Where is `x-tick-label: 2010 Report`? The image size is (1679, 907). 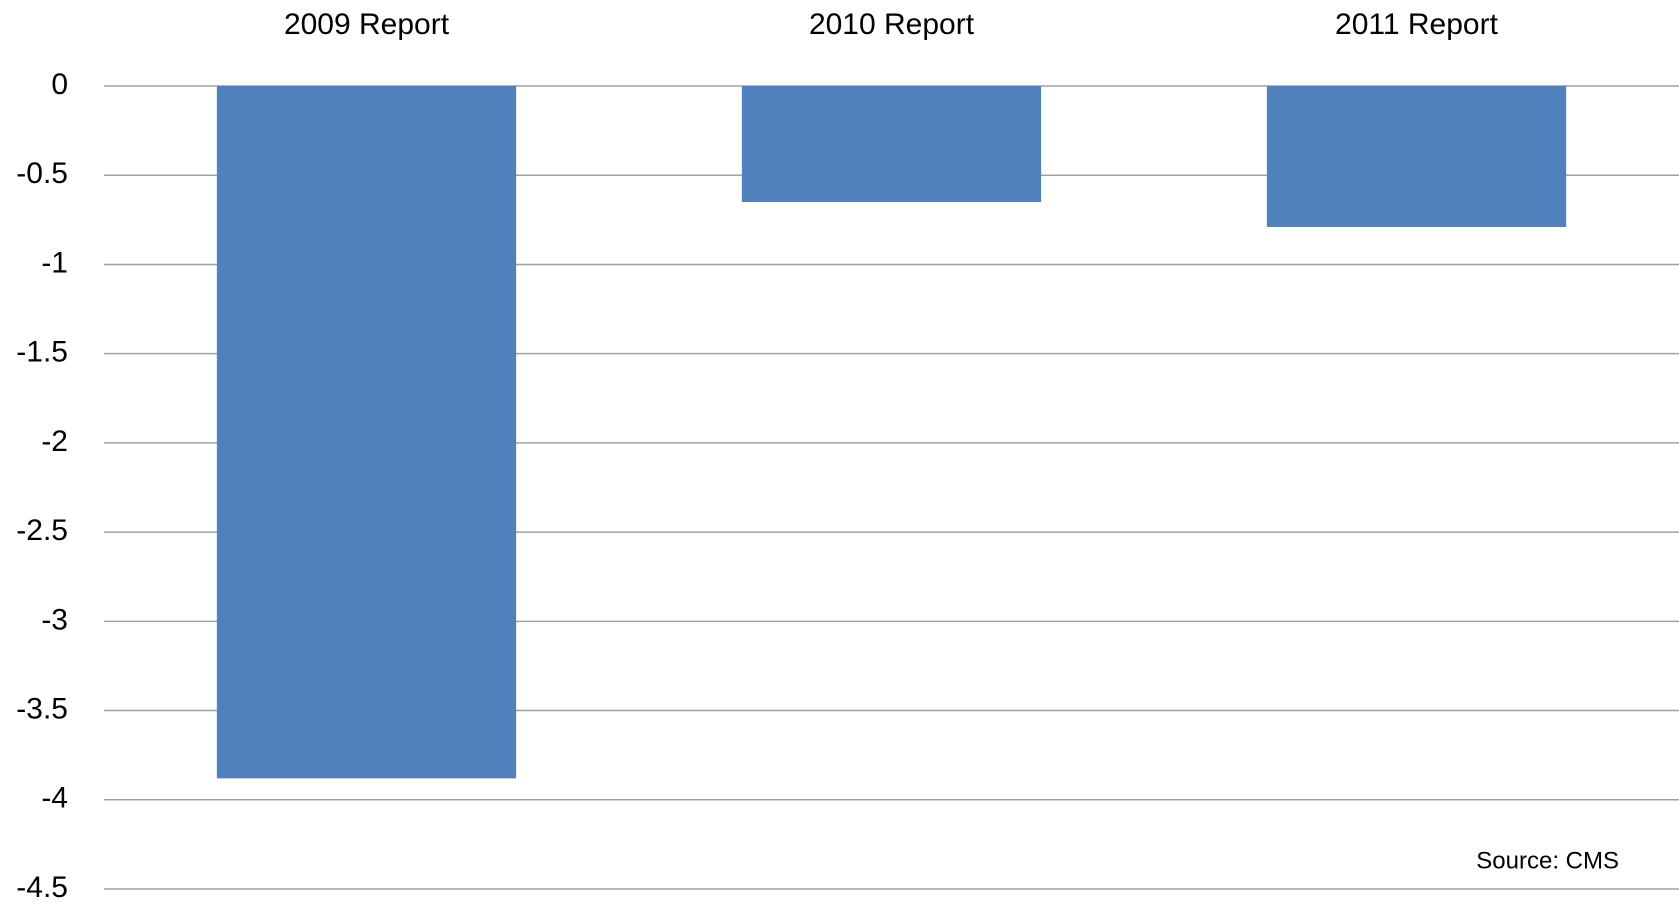 x-tick-label: 2010 Report is located at coordinates (892, 24).